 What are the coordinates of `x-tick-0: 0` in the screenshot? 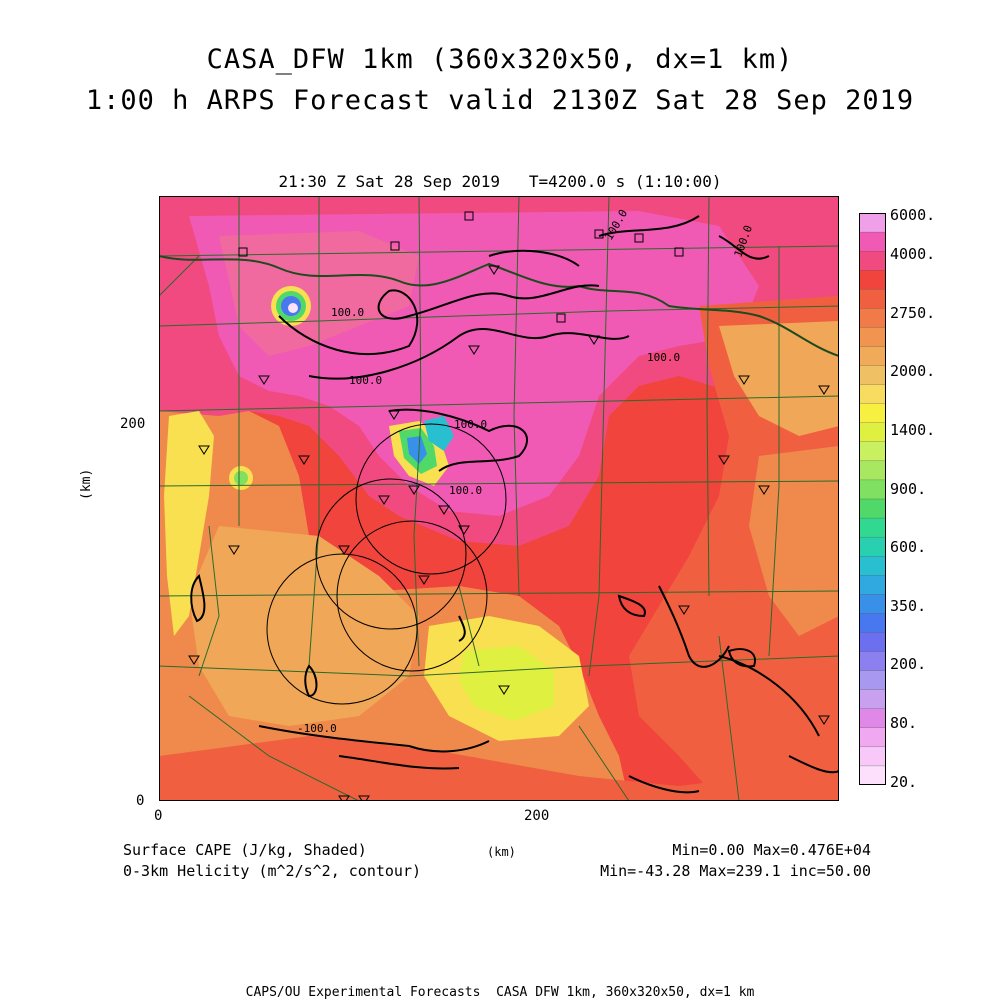 It's located at (158, 816).